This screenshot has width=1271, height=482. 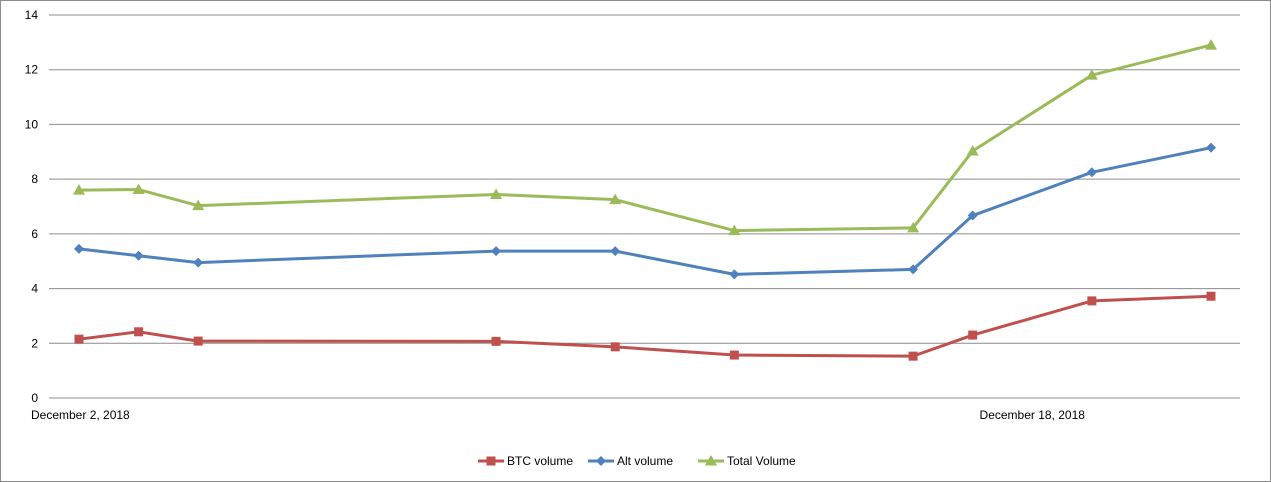 What do you see at coordinates (34, 179) in the screenshot?
I see `y-tick-label: 8` at bounding box center [34, 179].